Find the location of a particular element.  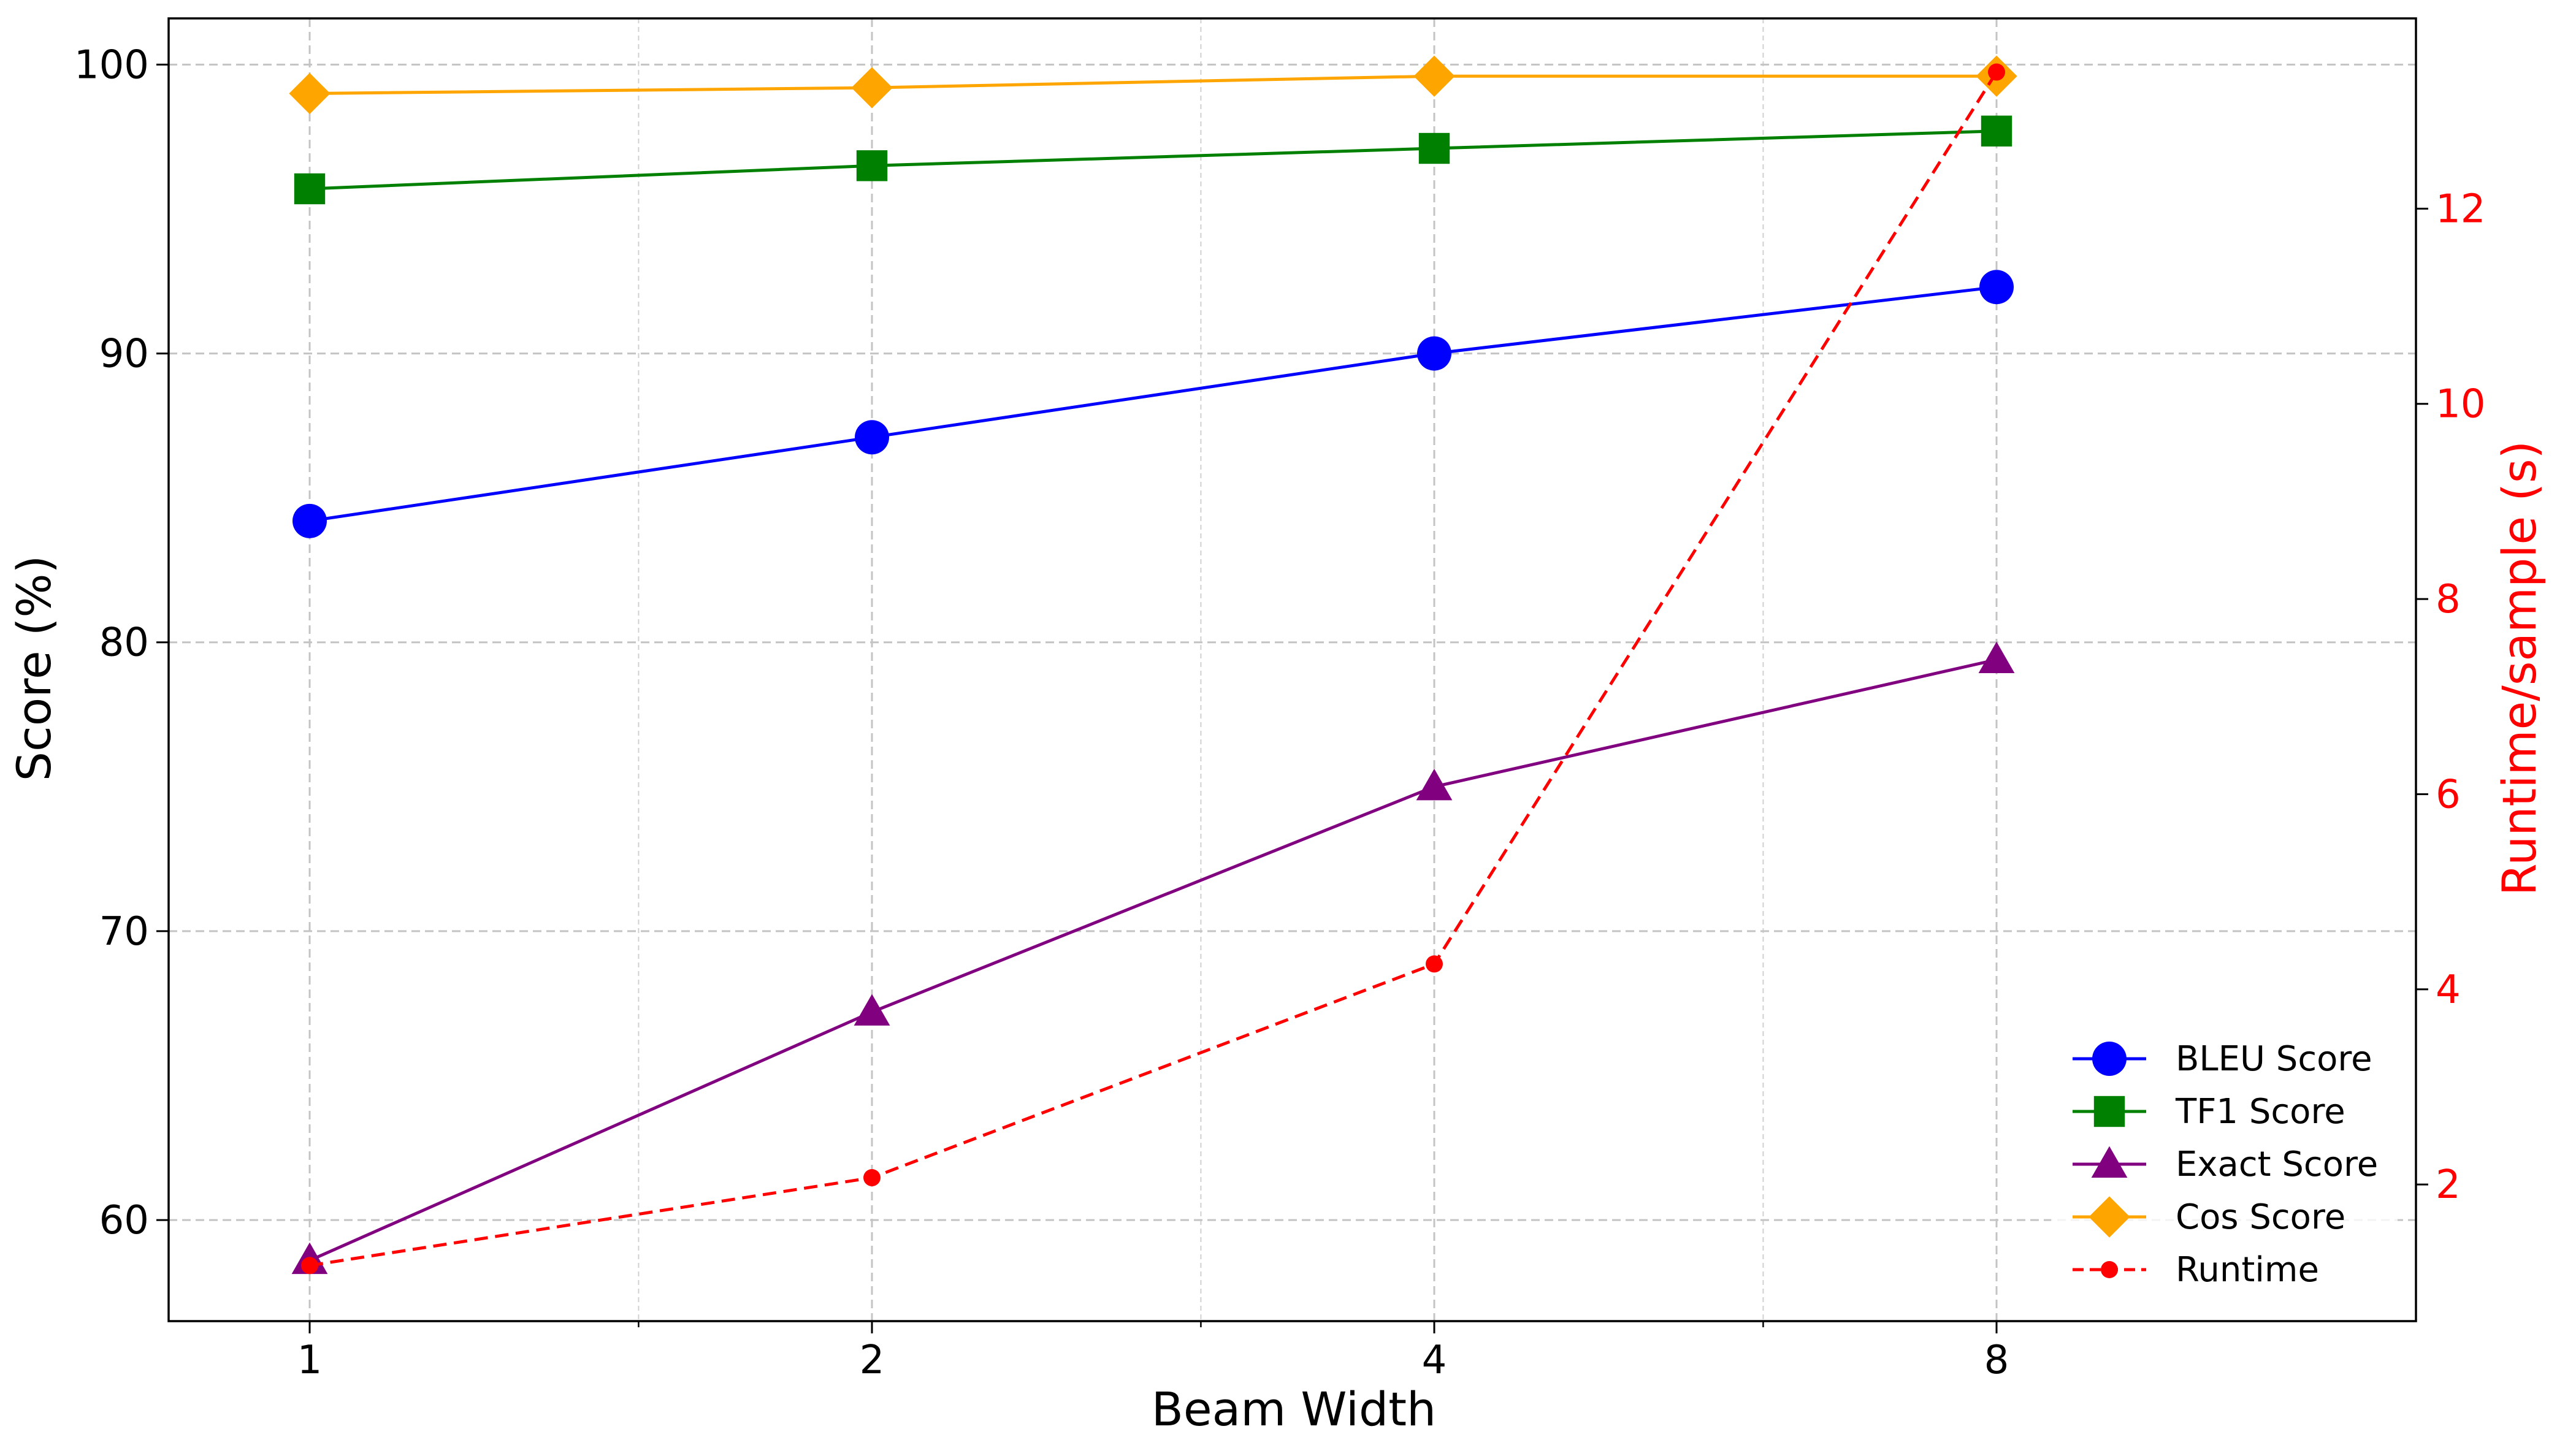

x-tick-label: 4 is located at coordinates (1434, 1360).